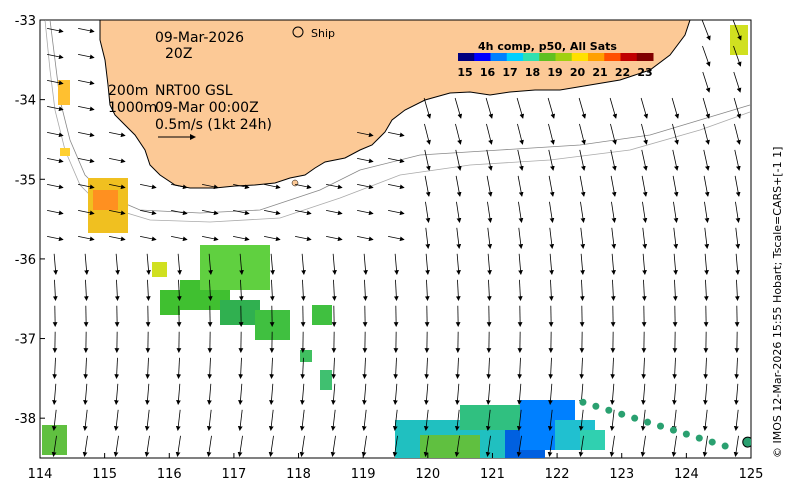 The width and height of the screenshot is (791, 492). I want to click on ship-label: Ship, so click(323, 33).